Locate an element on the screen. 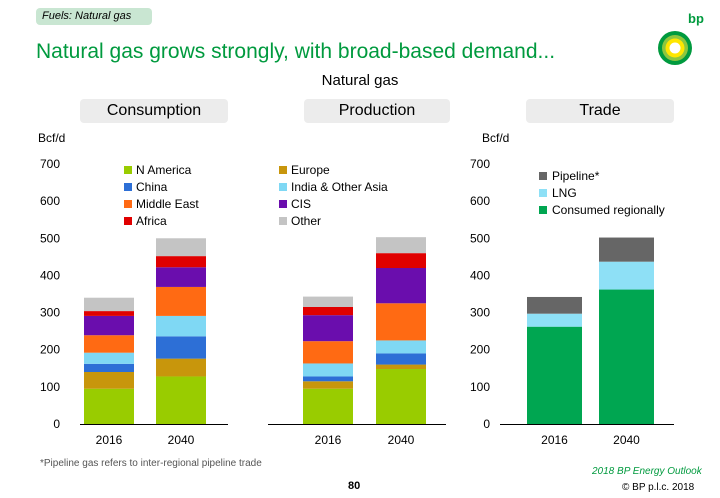  bar-segment-lng-2040 is located at coordinates (626, 275).